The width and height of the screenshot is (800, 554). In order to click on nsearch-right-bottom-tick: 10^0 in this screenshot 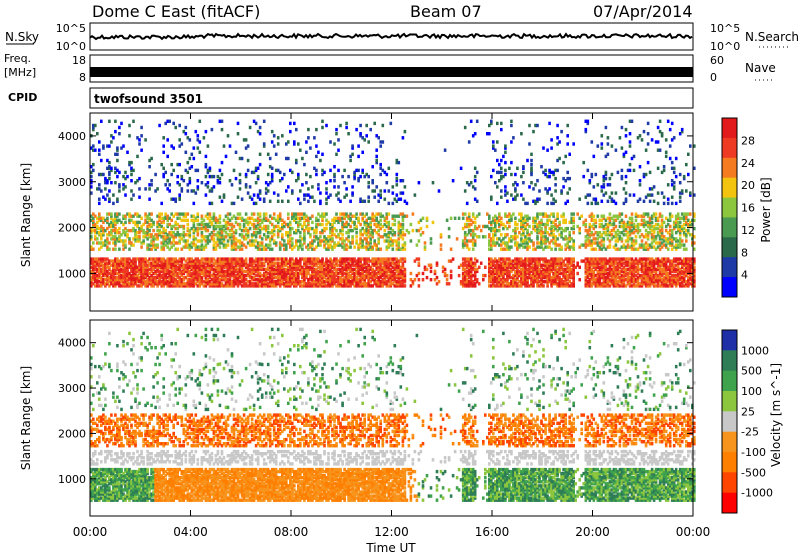, I will do `click(725, 46)`.